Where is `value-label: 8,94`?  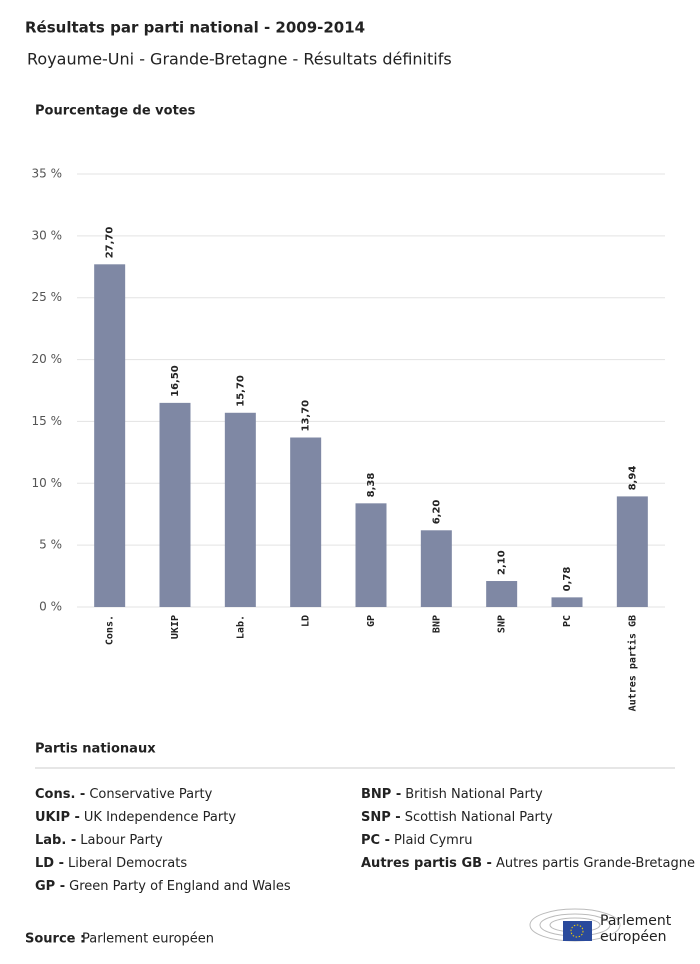
value-label: 8,94 is located at coordinates (632, 478).